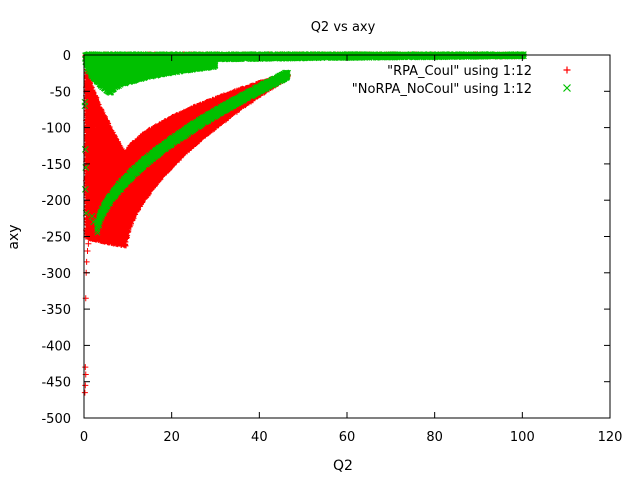 Image resolution: width=640 pixels, height=480 pixels. What do you see at coordinates (610, 437) in the screenshot?
I see `x-tick-label: 120` at bounding box center [610, 437].